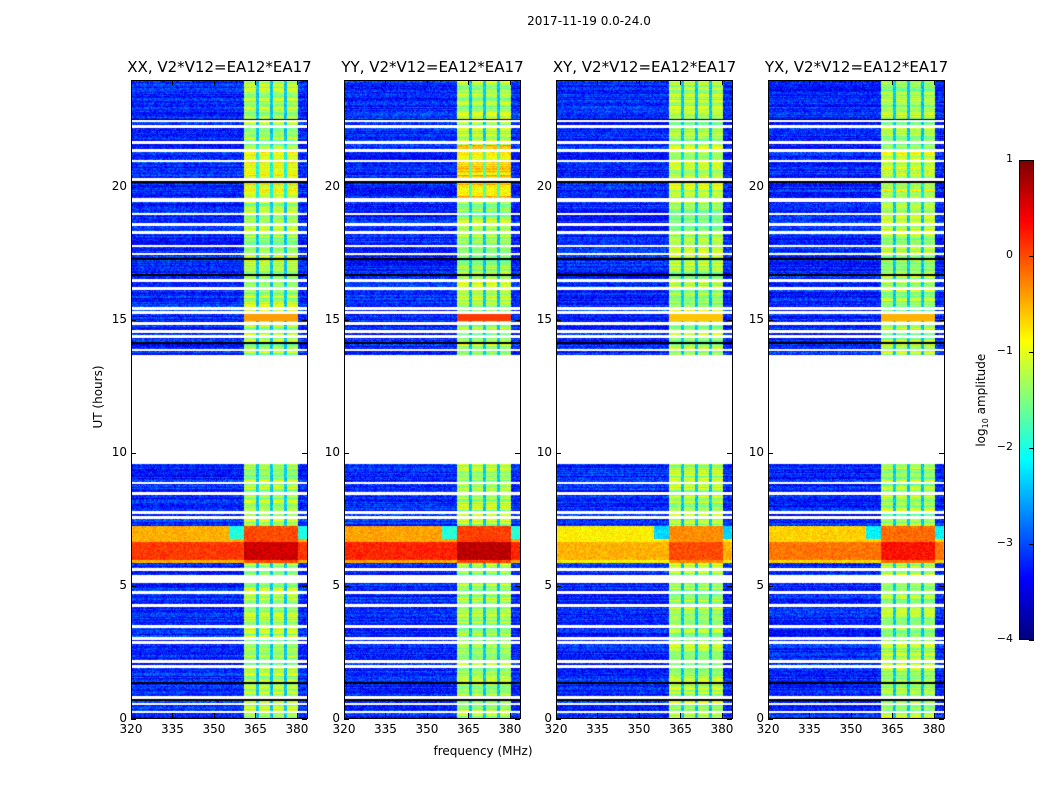 The width and height of the screenshot is (1050, 800). I want to click on y-axis-label: UT (hours), so click(98, 397).